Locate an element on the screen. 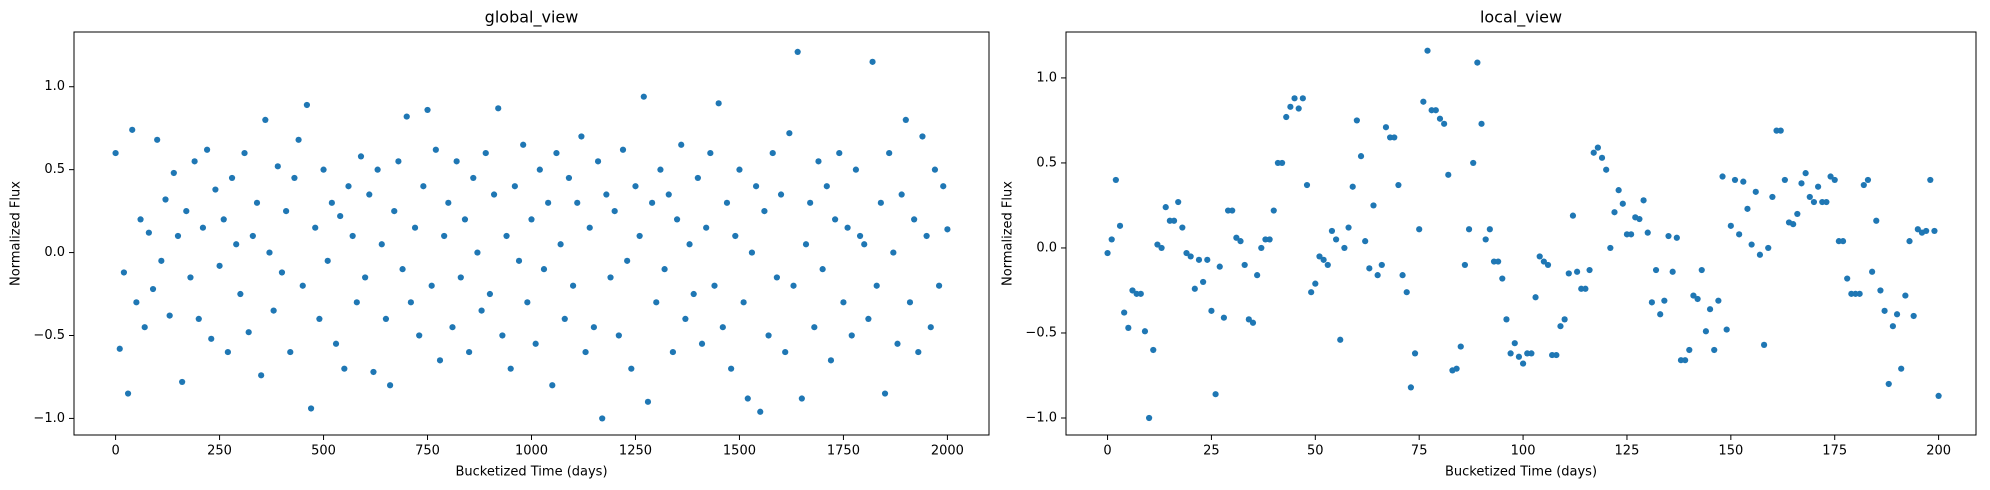  x-tick-label: 50 is located at coordinates (1315, 451).